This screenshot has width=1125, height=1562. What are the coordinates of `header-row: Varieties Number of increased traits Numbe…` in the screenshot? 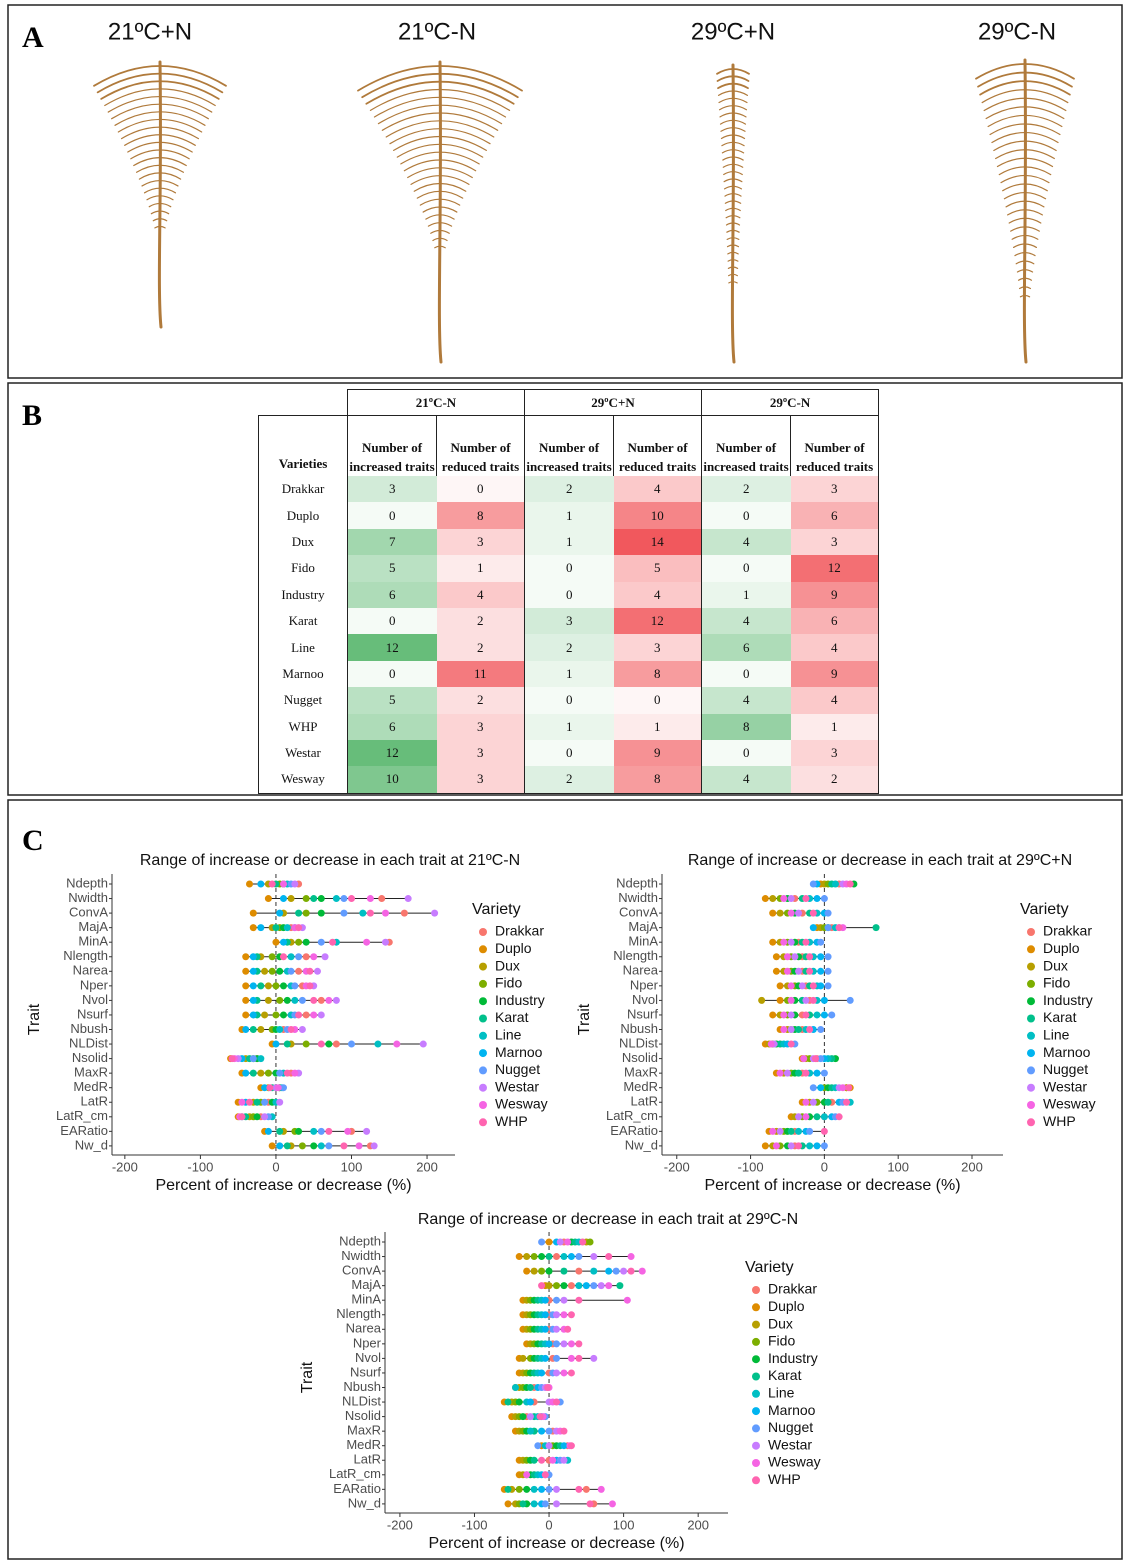 It's located at (569, 445).